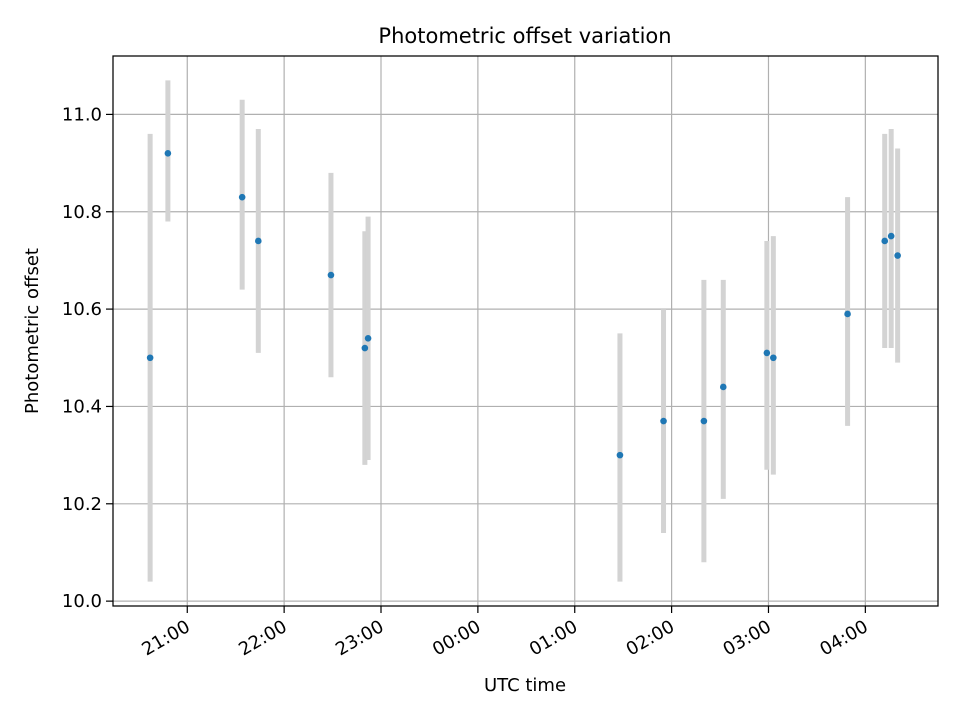  I want to click on y-tick-label: 11.0, so click(82, 114).